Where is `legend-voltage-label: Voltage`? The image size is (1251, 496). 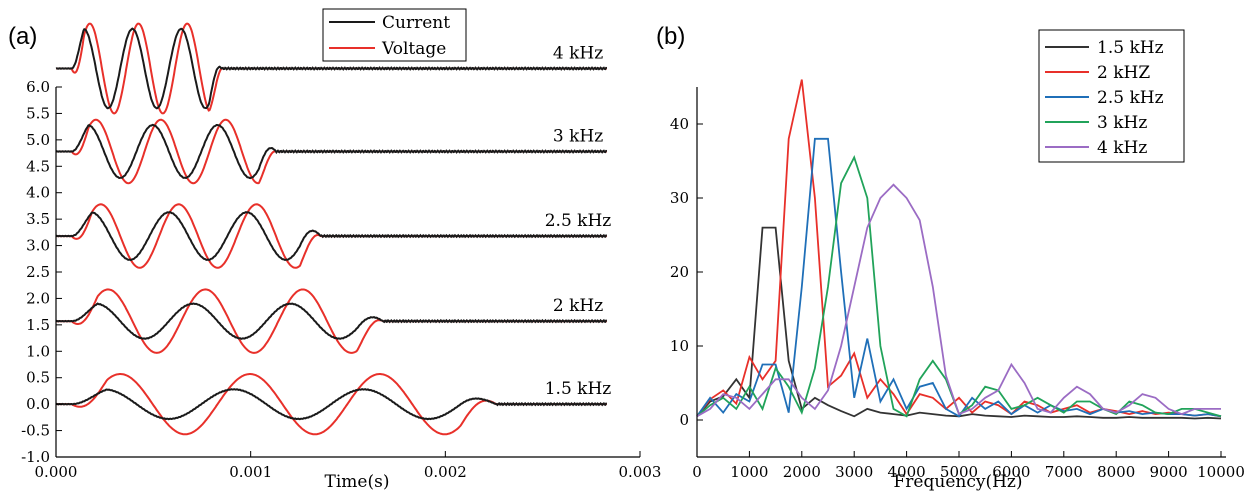 legend-voltage-label: Voltage is located at coordinates (413, 49).